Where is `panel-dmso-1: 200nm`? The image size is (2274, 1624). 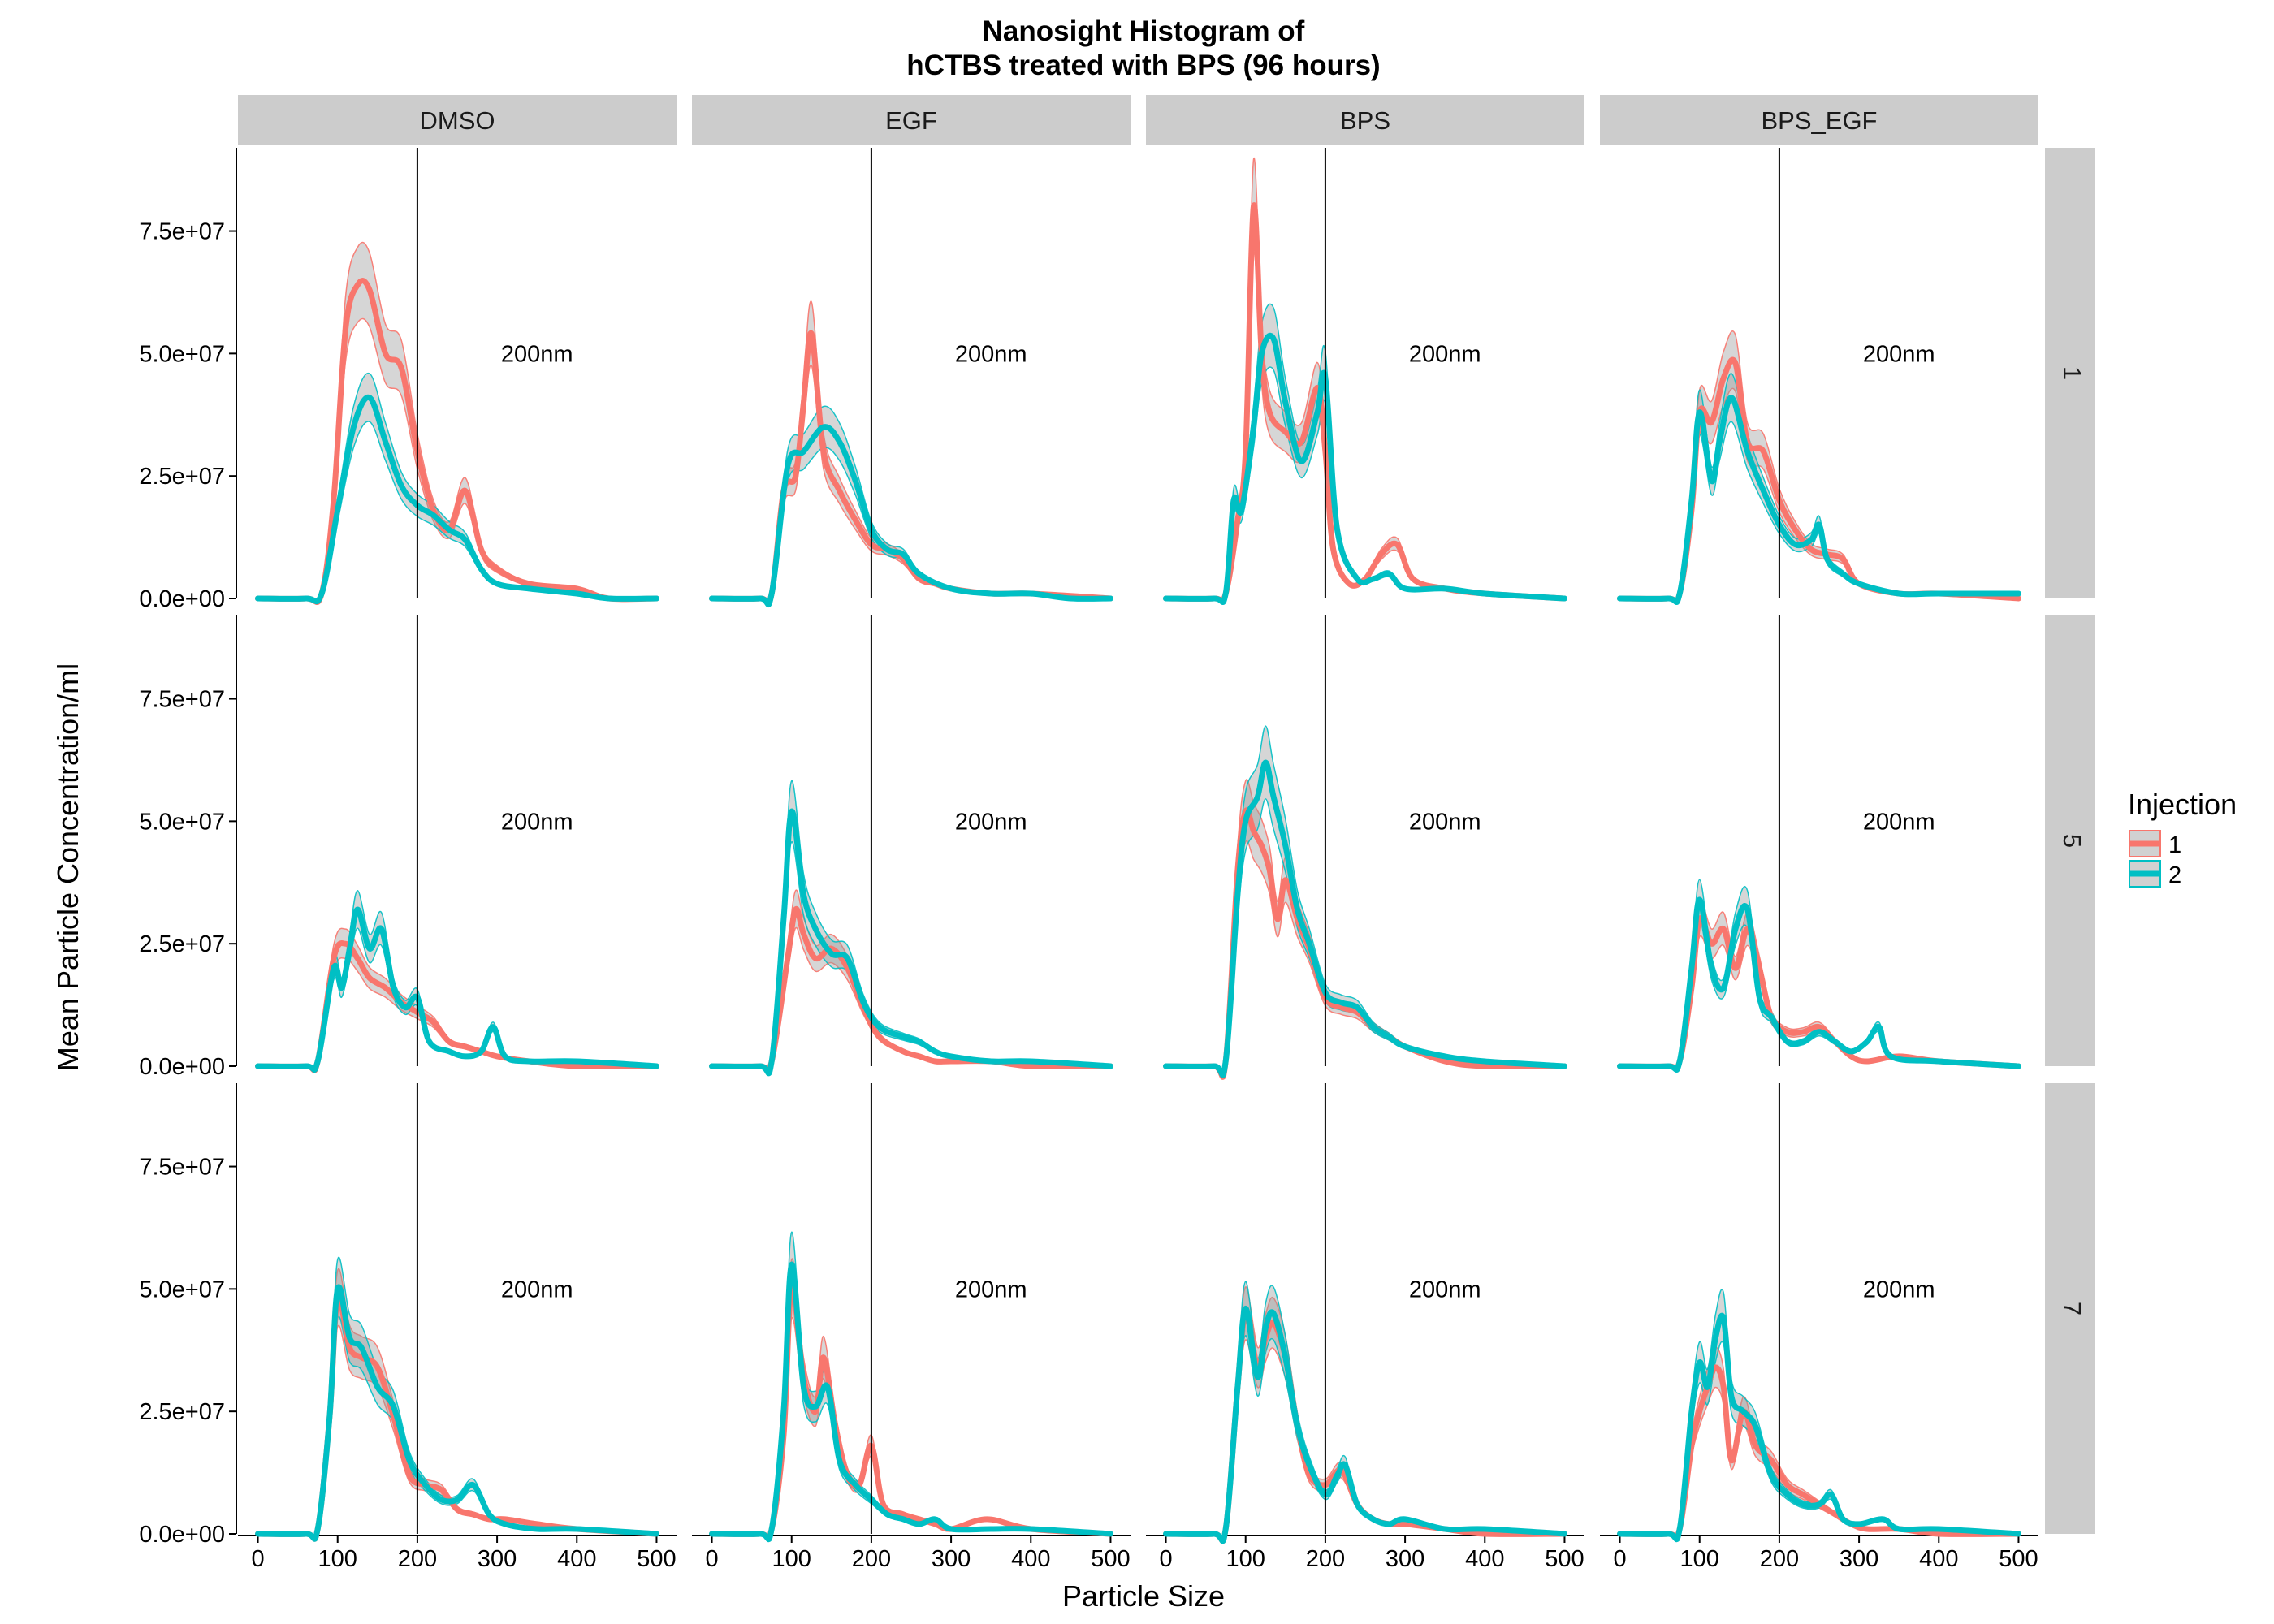
panel-dmso-1: 200nm is located at coordinates (457, 377).